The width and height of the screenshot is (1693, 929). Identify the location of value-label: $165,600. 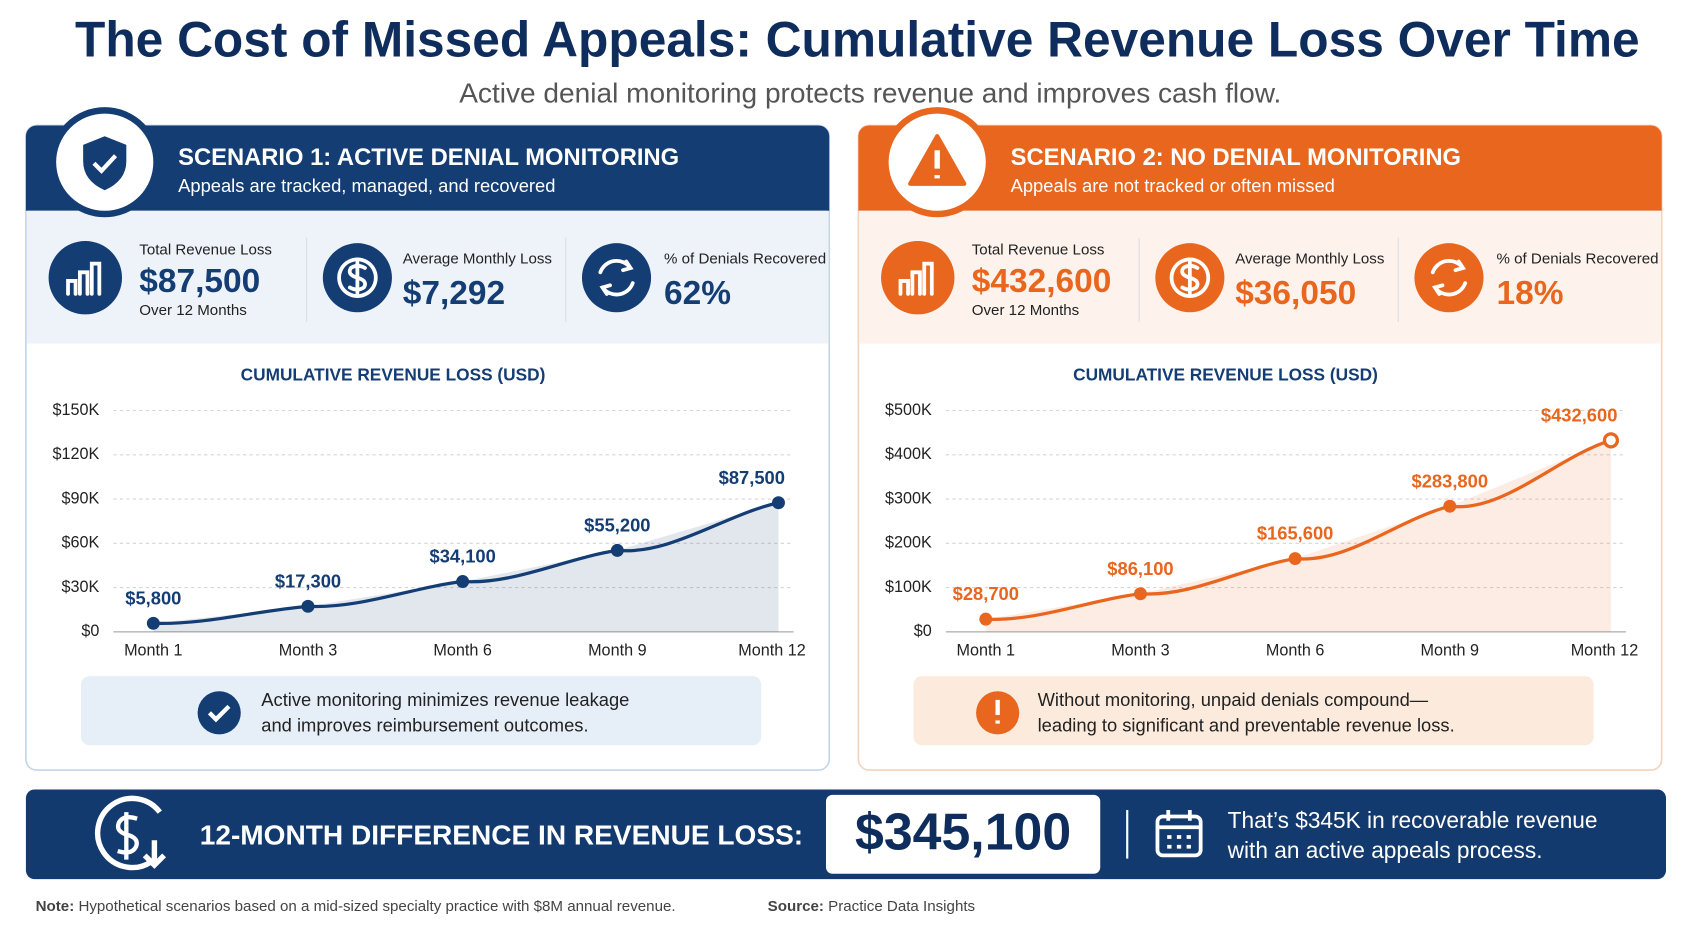
(1295, 533).